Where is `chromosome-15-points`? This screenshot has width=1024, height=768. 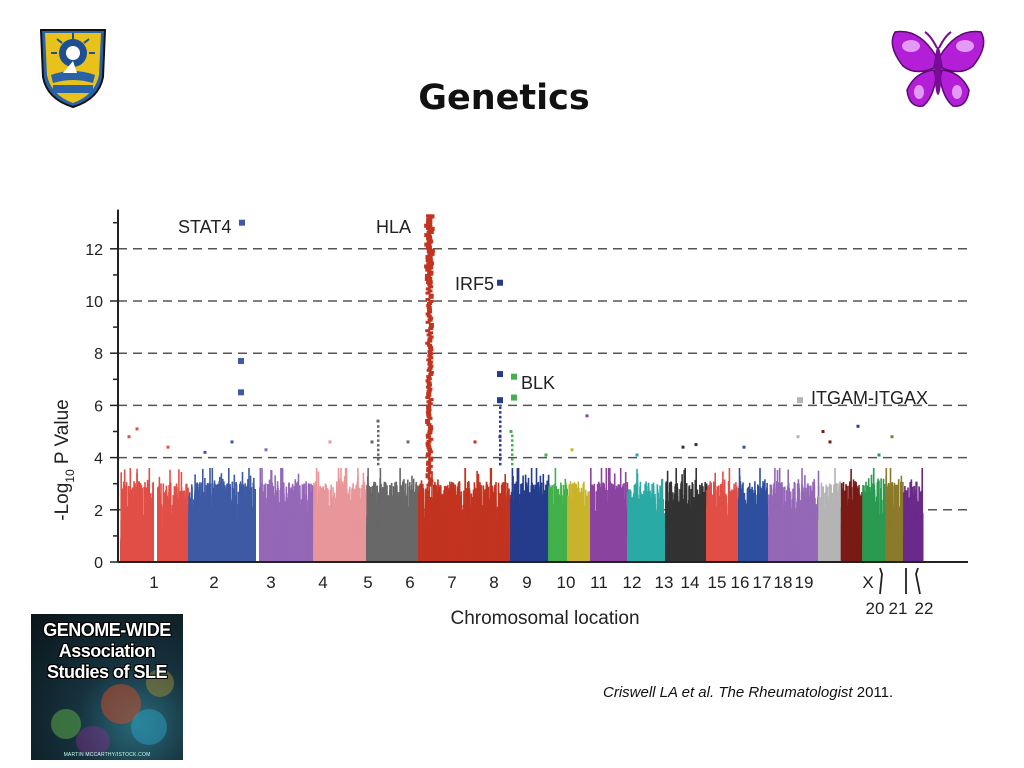 chromosome-15-points is located at coordinates (723, 515).